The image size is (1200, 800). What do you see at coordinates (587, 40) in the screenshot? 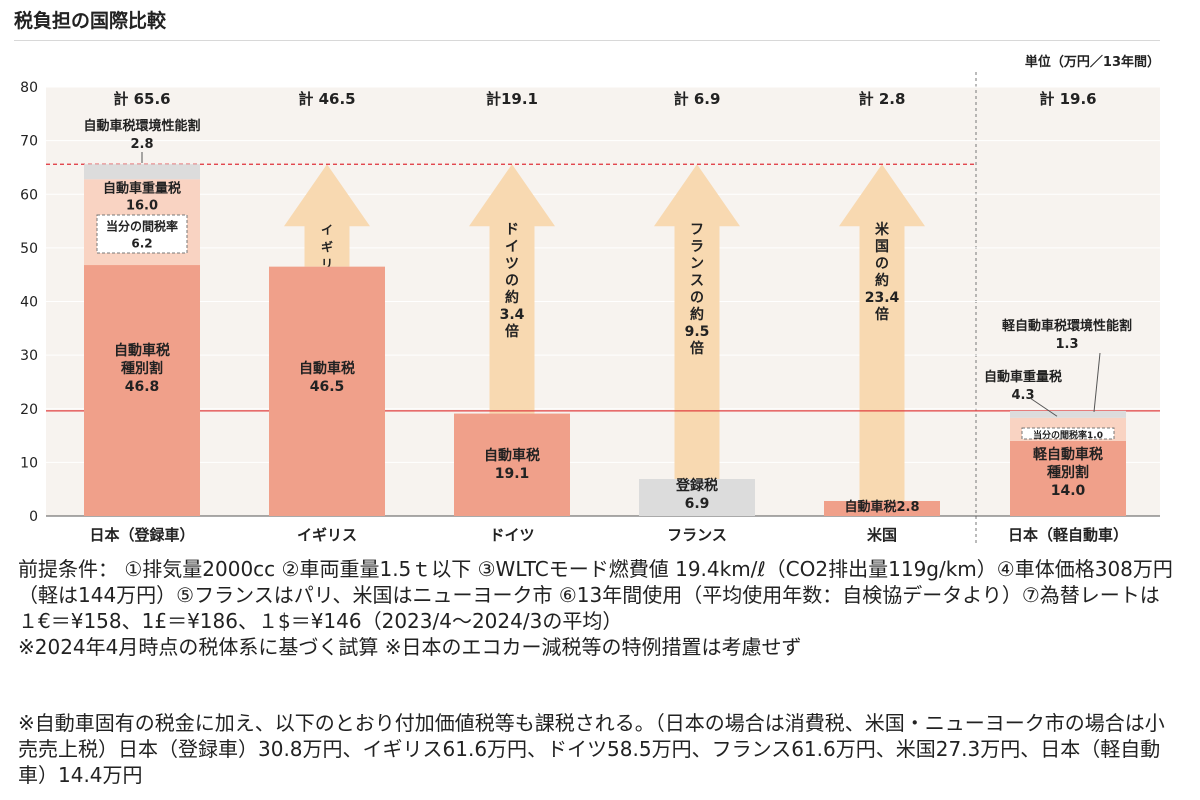
I see `title-divider` at bounding box center [587, 40].